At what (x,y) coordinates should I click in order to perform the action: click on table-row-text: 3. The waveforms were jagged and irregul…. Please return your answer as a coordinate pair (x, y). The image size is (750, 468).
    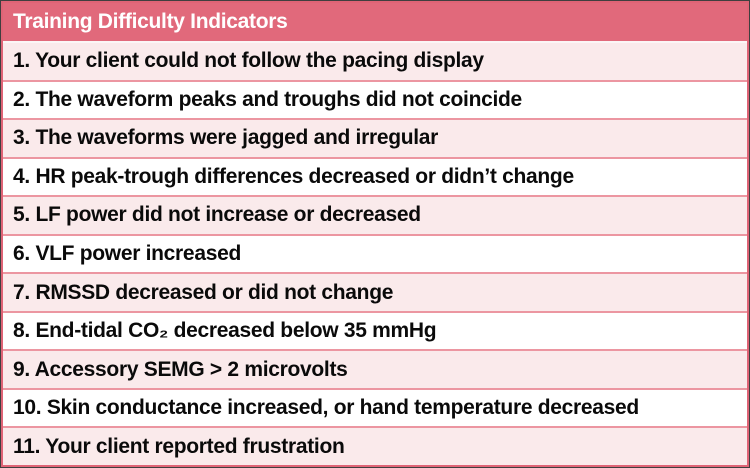
    Looking at the image, I should click on (226, 138).